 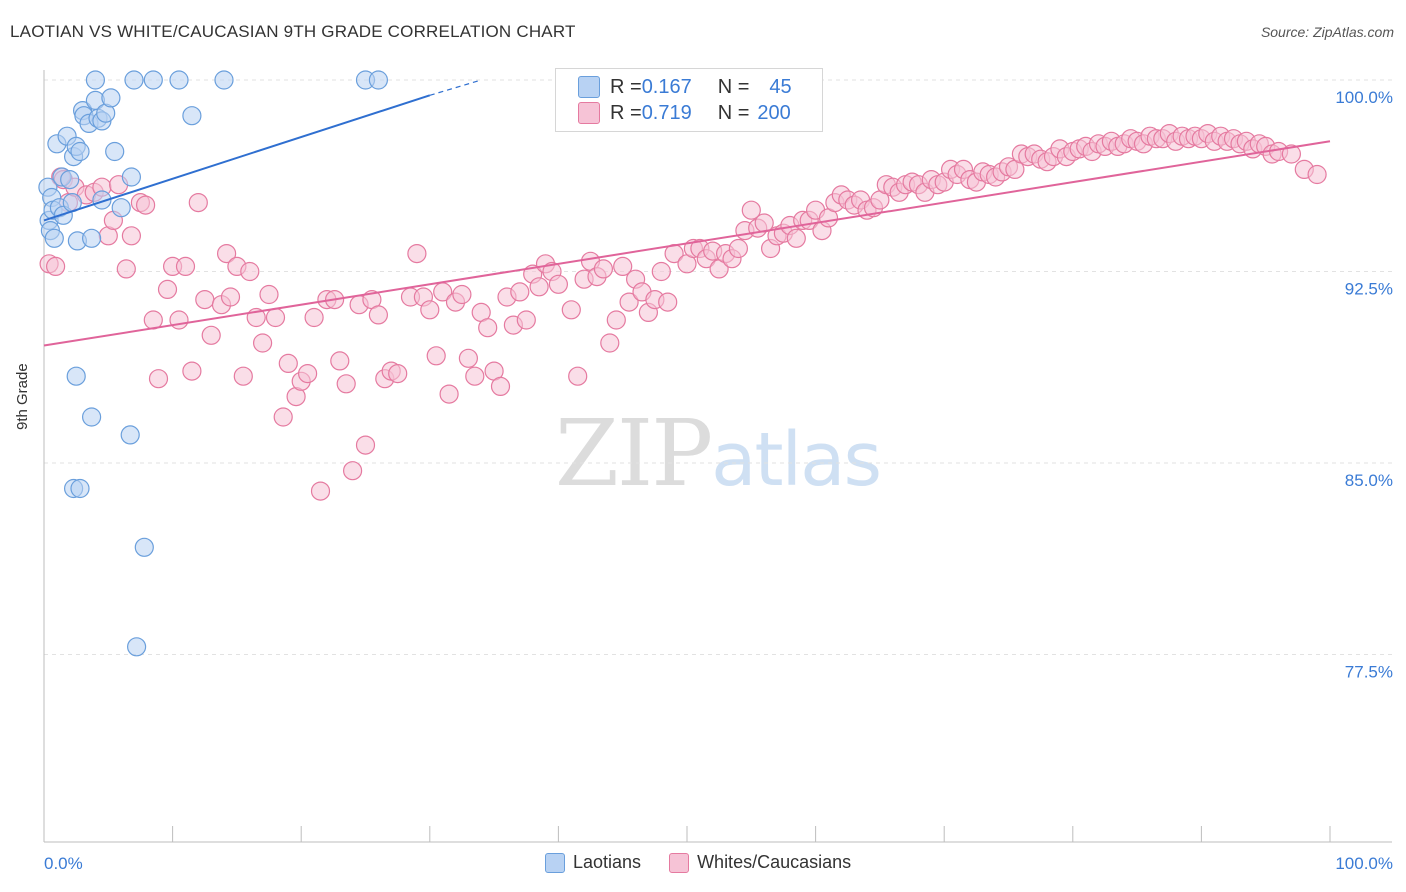 I want to click on watermark-zip: ZIP, so click(x=634, y=453).